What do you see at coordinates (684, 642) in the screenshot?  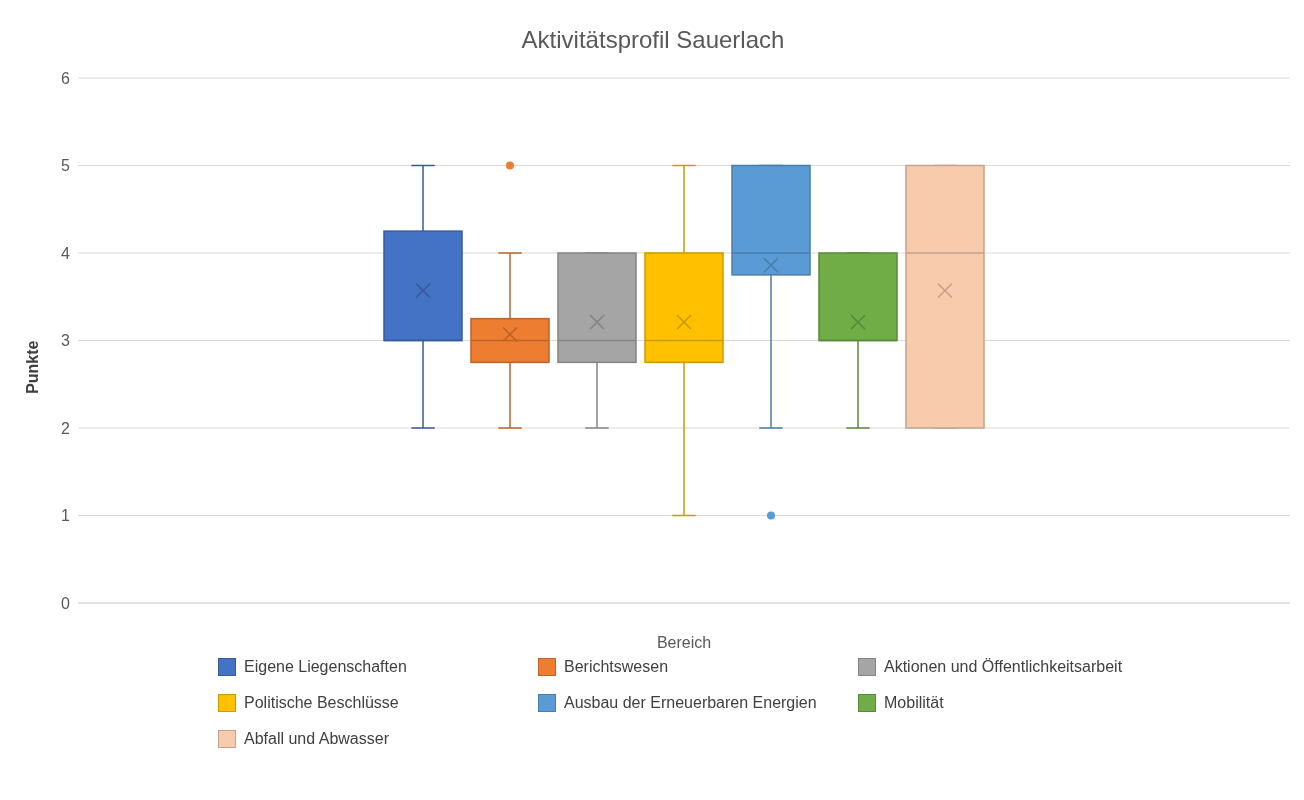 I see `x-axis-title: Bereich` at bounding box center [684, 642].